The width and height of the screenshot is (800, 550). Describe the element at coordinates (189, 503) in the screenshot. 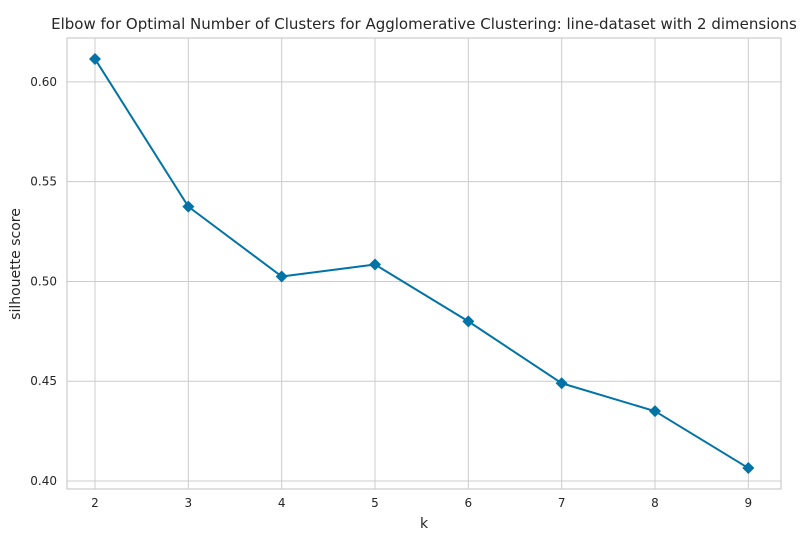

I see `x-tick-label: 3` at that location.